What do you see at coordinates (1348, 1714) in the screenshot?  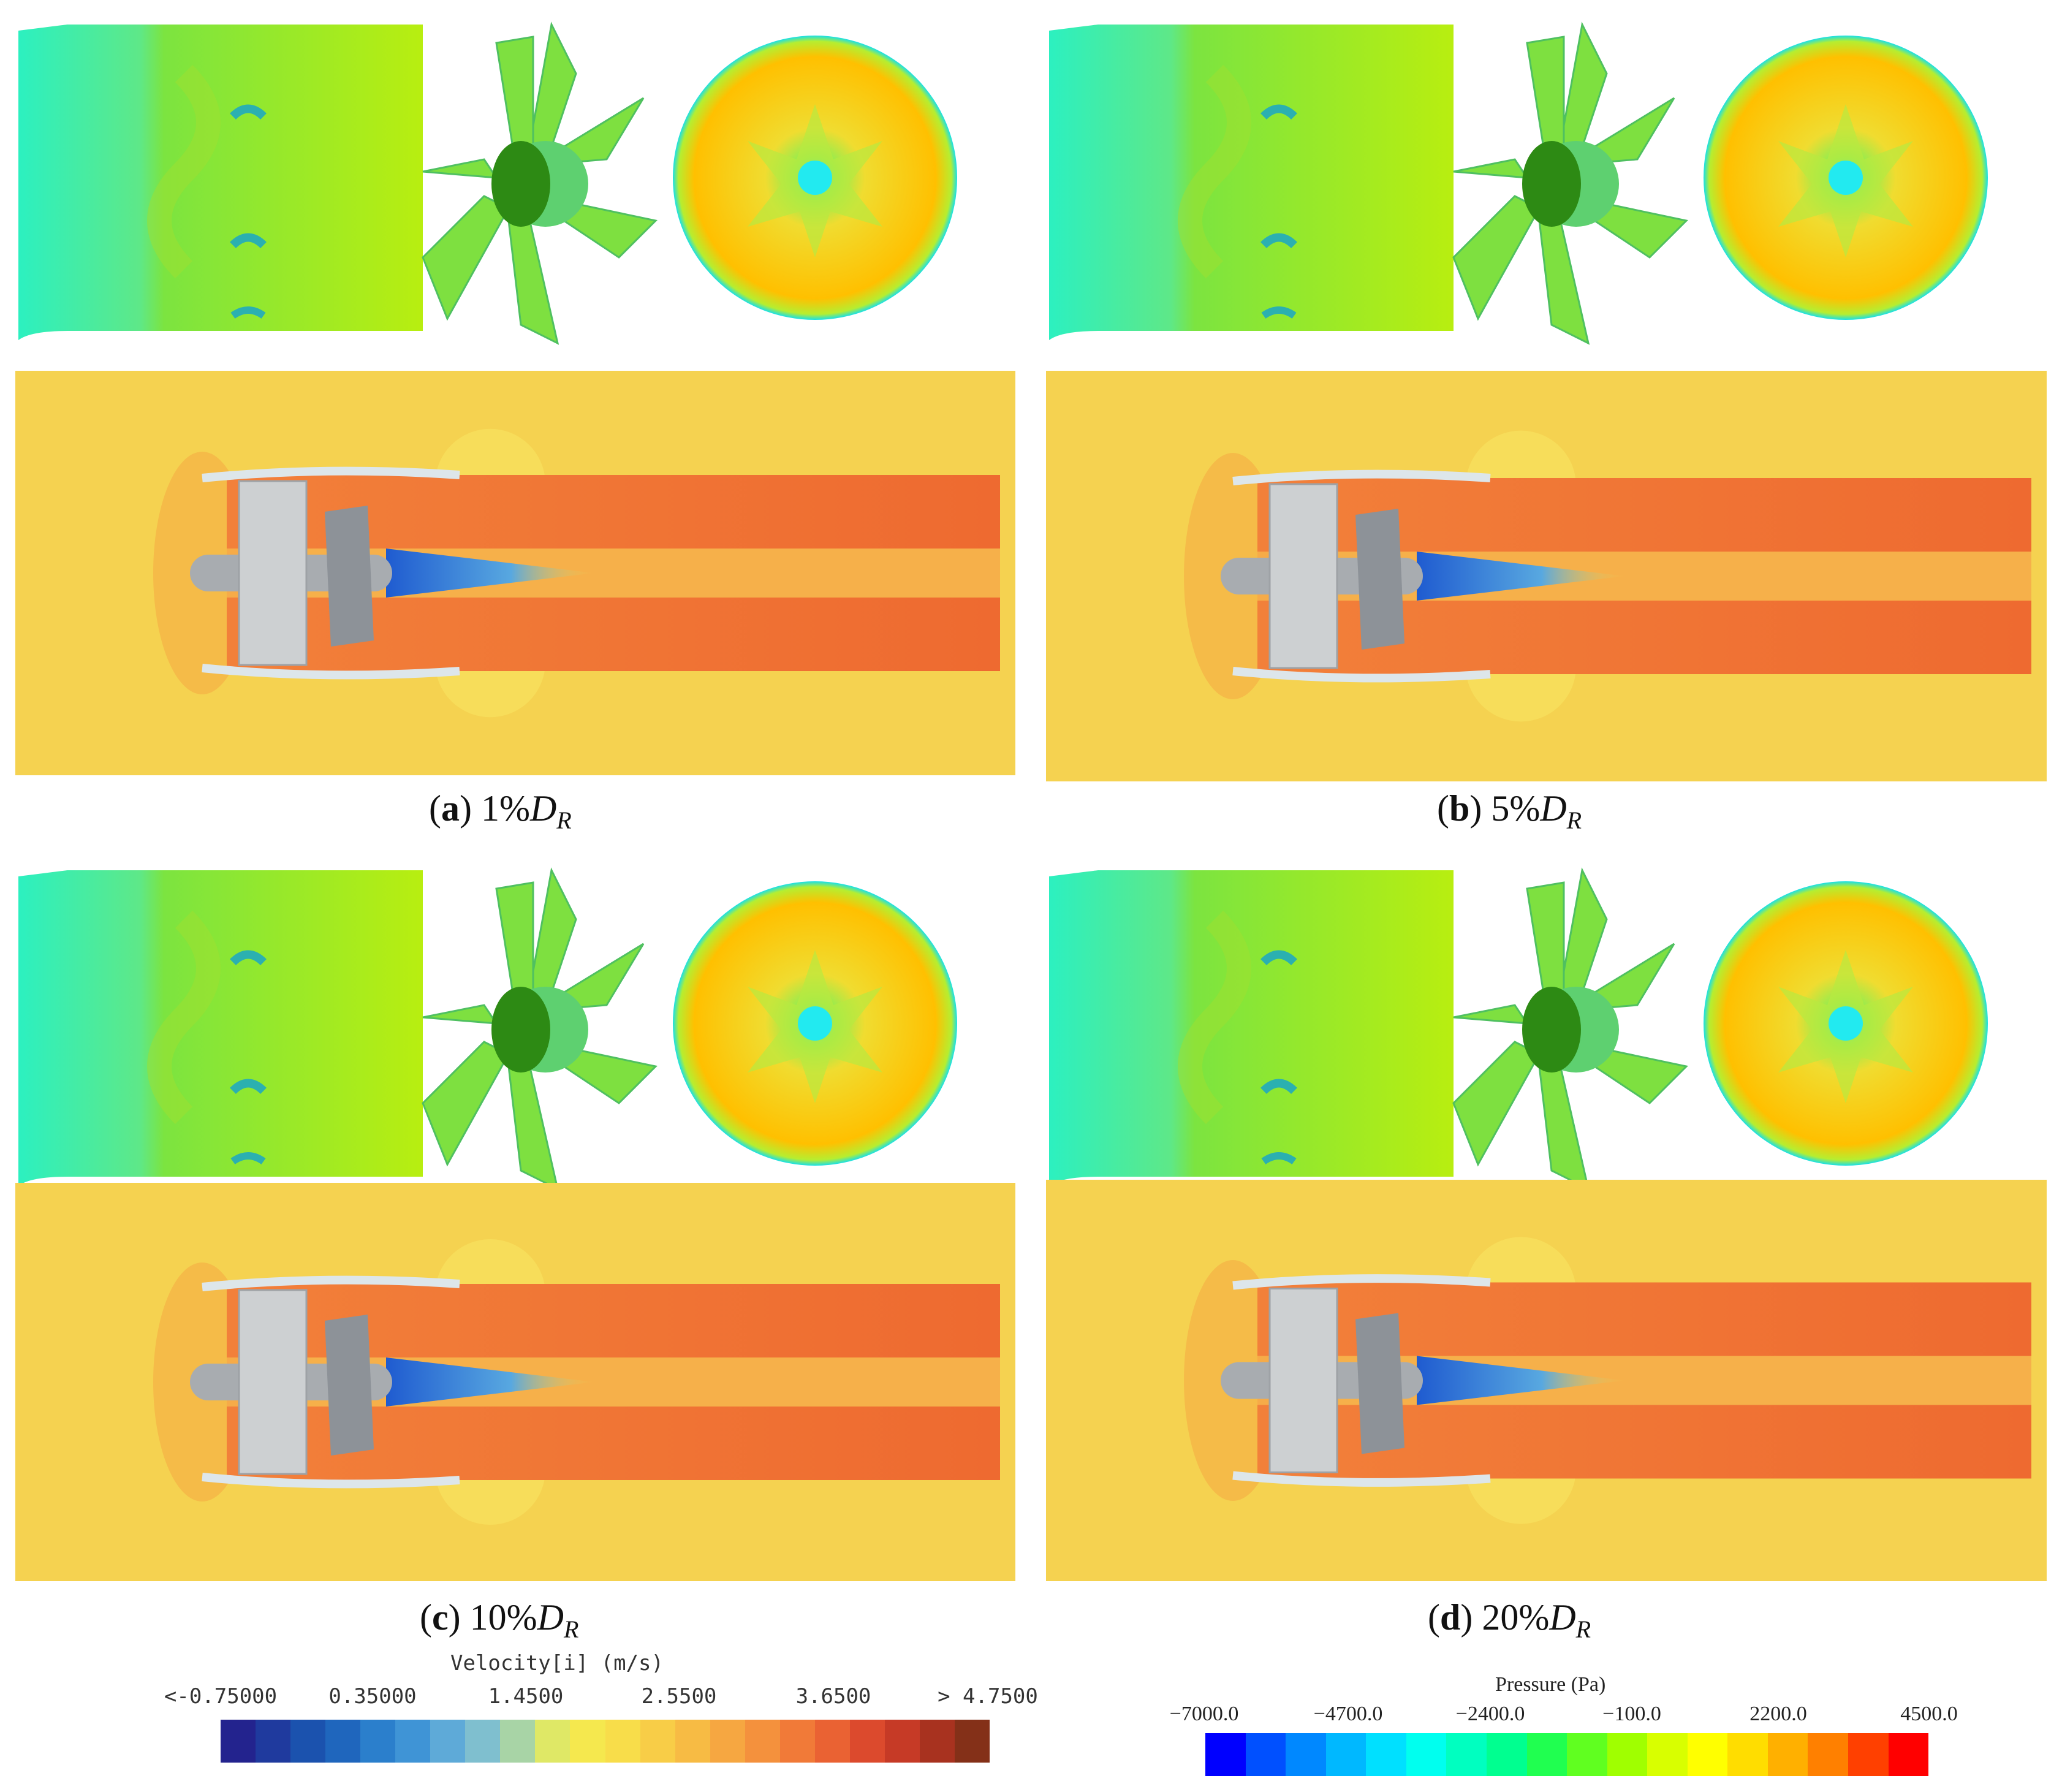 I see `pressure-tick: −4700.0` at bounding box center [1348, 1714].